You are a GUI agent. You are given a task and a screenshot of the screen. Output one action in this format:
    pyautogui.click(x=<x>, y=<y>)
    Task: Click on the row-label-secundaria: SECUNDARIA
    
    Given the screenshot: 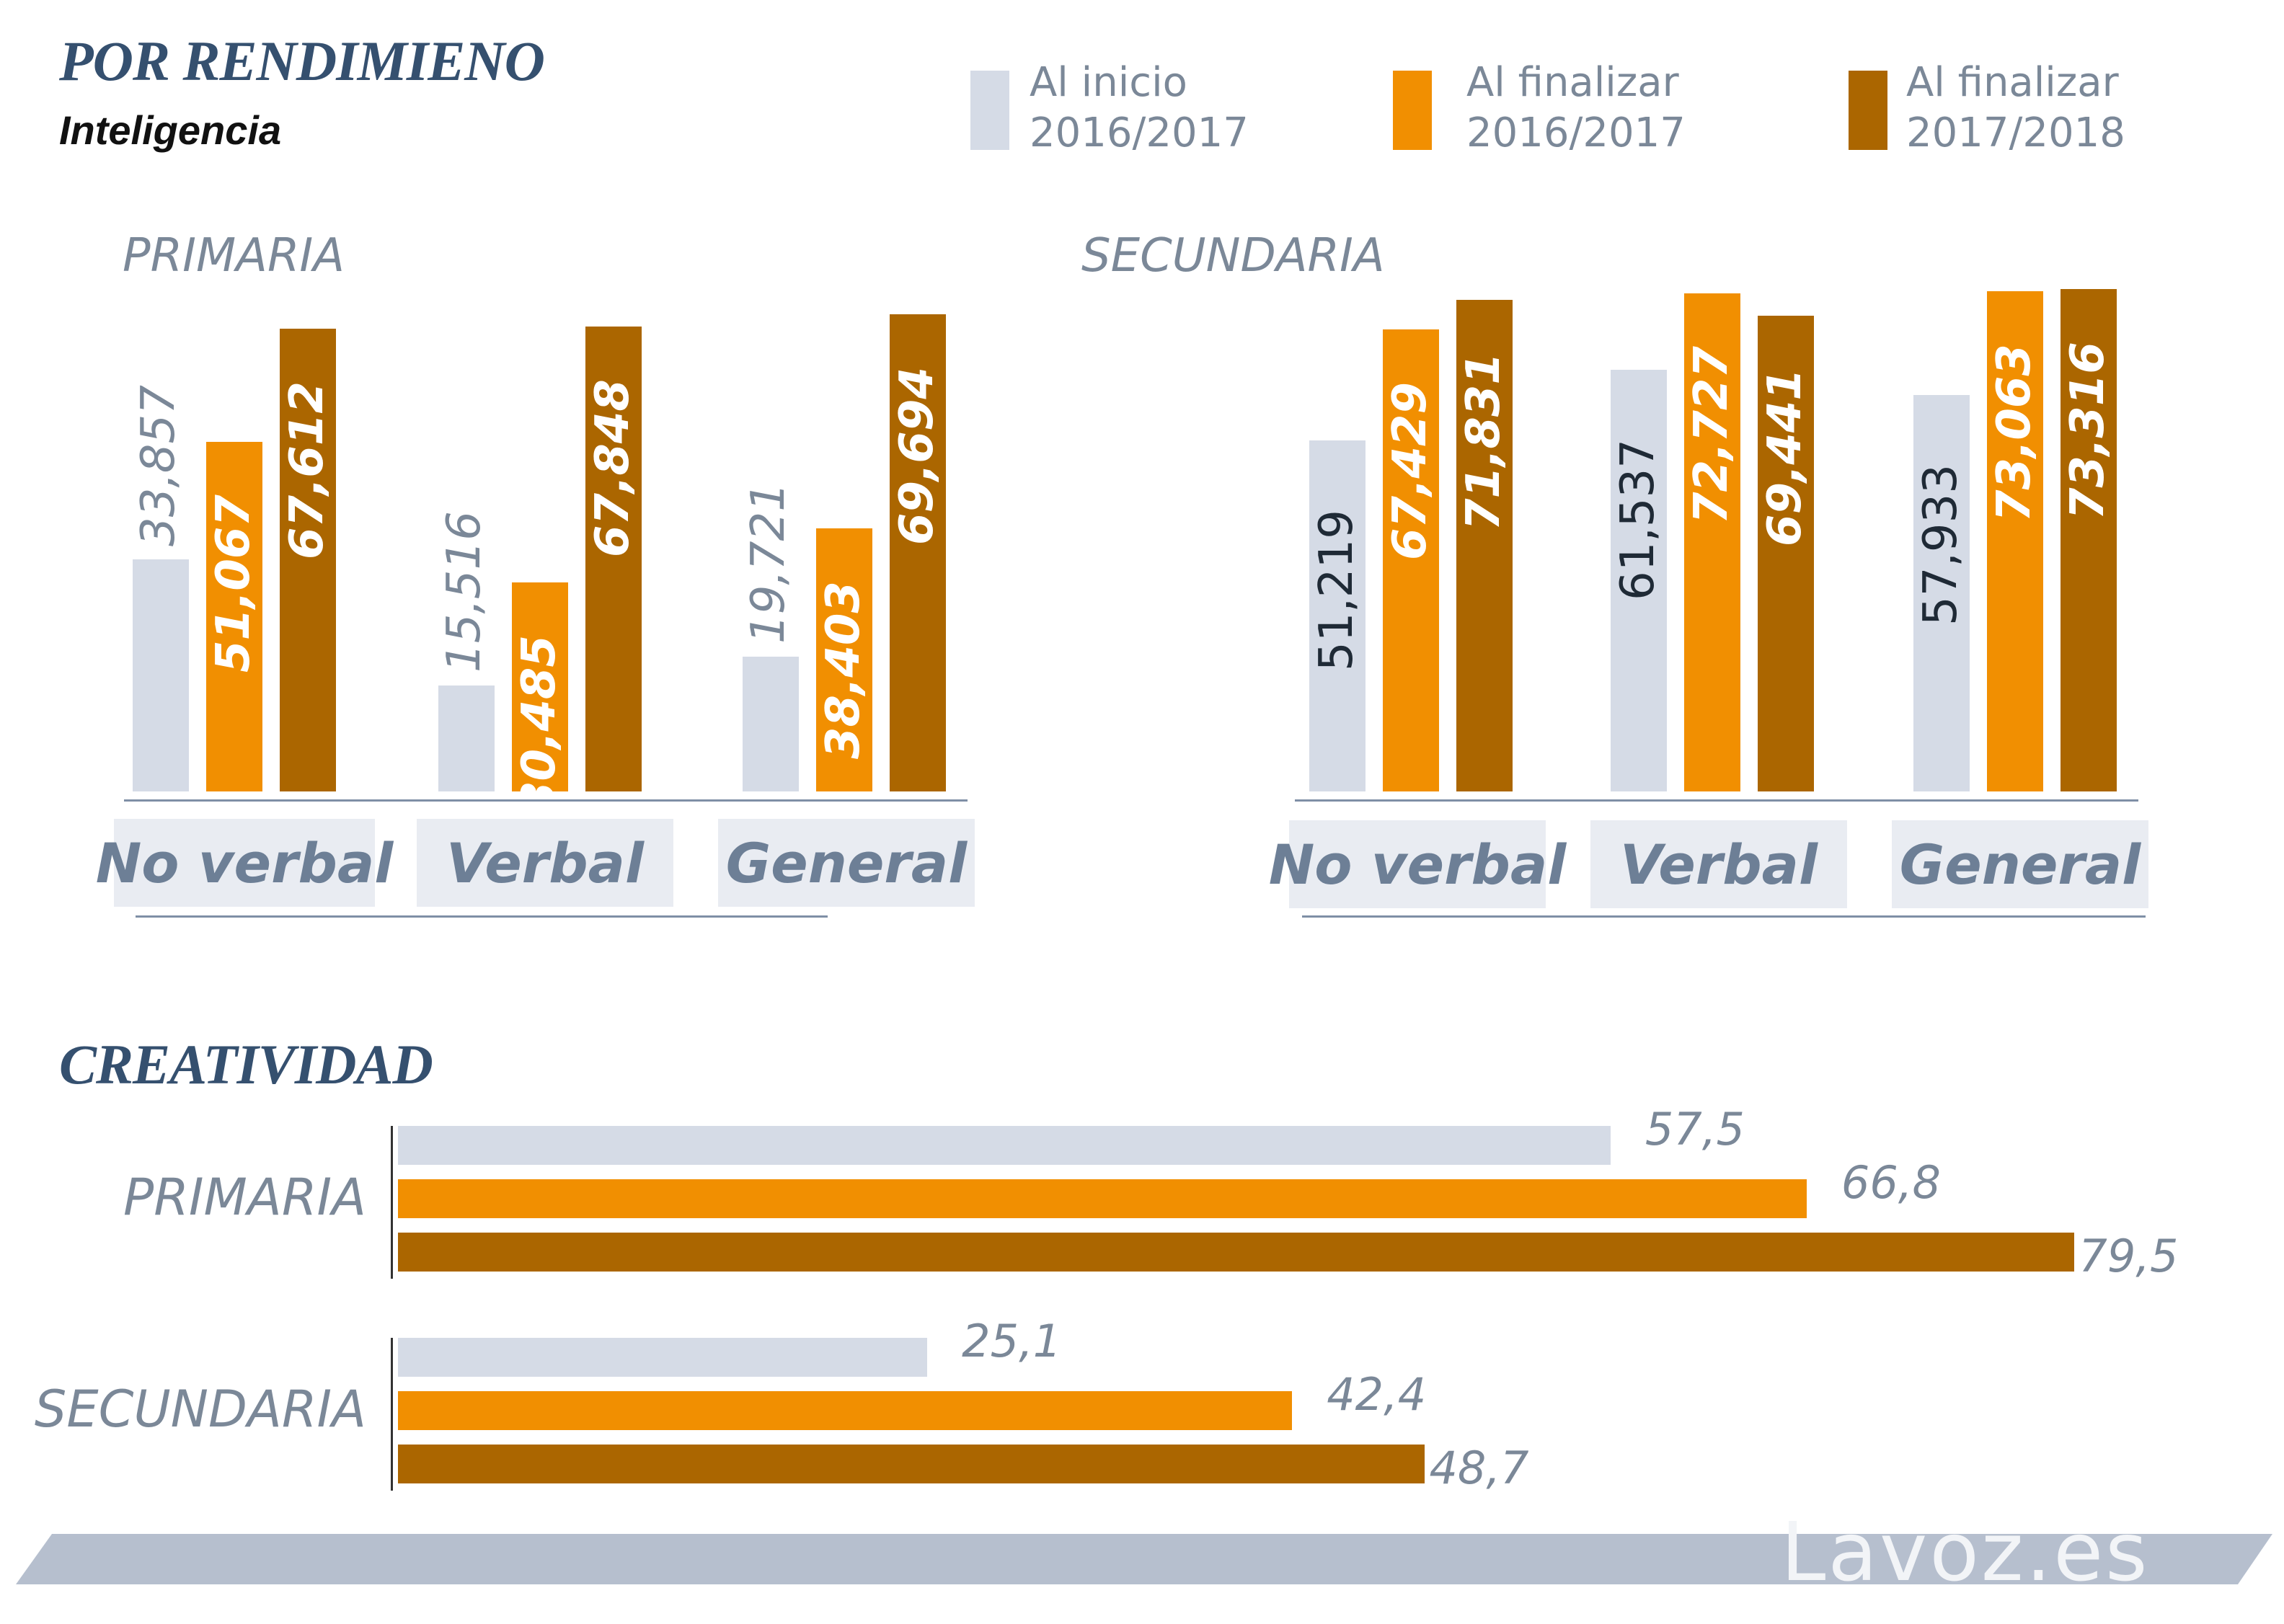 What is the action you would take?
    pyautogui.click(x=200, y=1409)
    